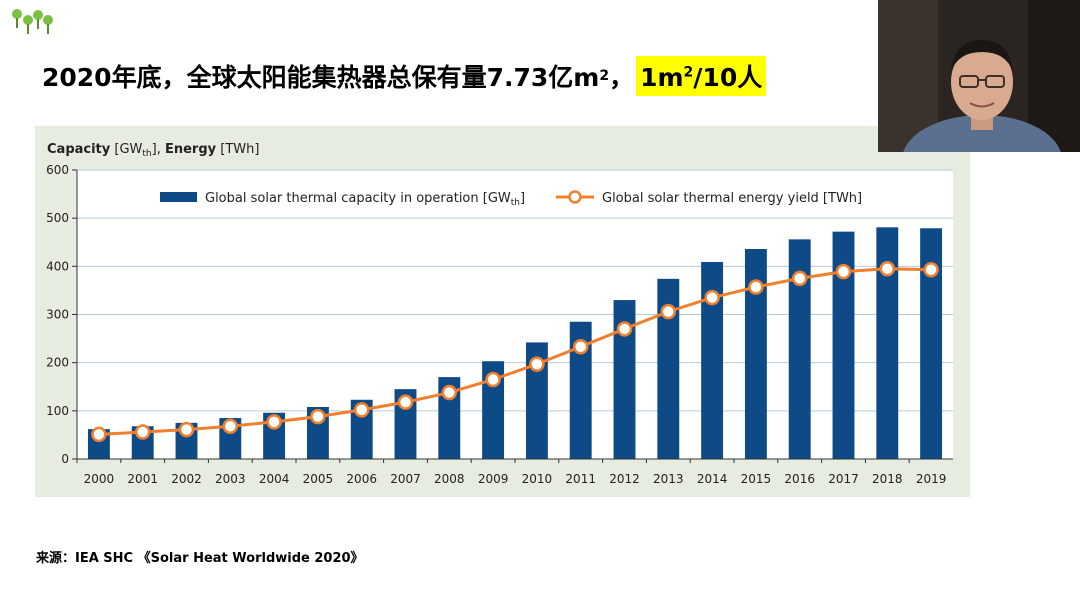  I want to click on x-tick-label: 2006, so click(361, 479).